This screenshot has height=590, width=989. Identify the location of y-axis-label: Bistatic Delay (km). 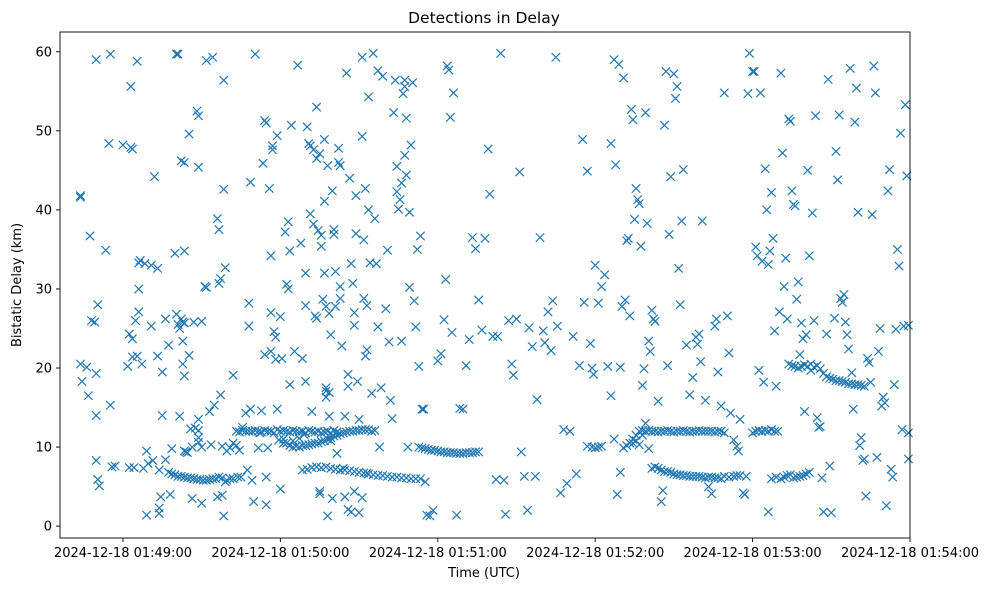
(17, 285).